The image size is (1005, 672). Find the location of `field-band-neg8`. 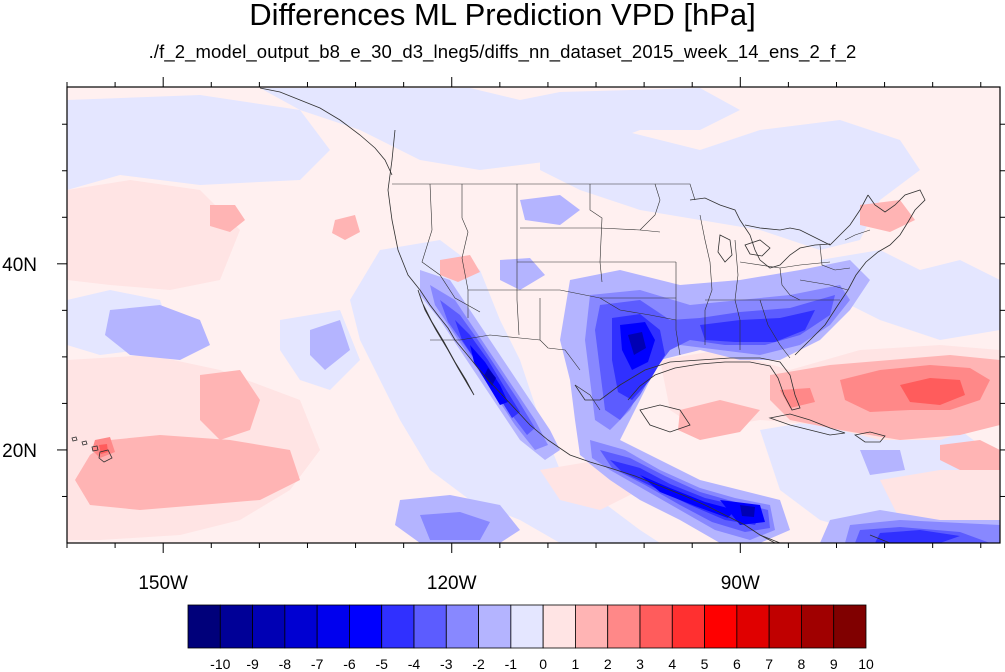

field-band-neg8 is located at coordinates (619, 424).